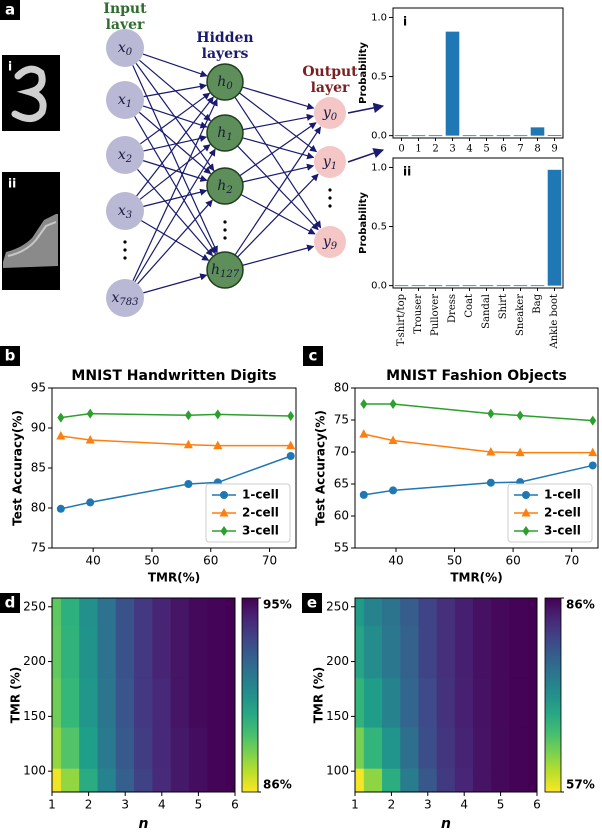  What do you see at coordinates (260, 513) in the screenshot?
I see `legend-label: 2-cell` at bounding box center [260, 513].